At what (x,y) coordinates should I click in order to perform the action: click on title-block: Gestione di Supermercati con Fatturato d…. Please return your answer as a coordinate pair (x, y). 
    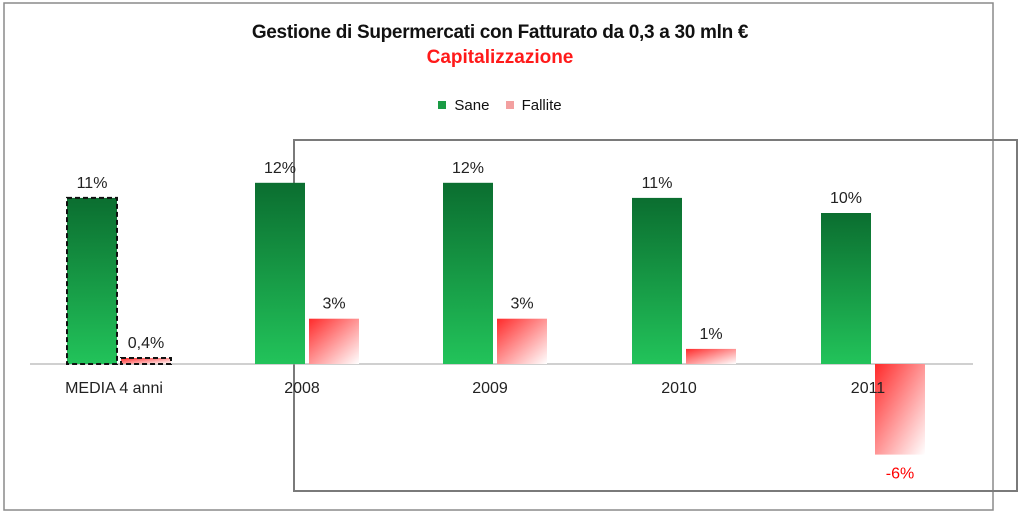
    Looking at the image, I should click on (500, 45).